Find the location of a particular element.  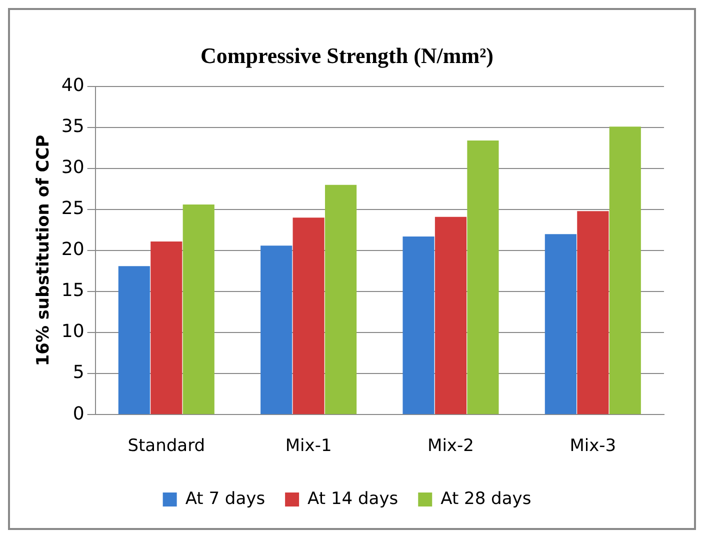

y-tick-label: 40 is located at coordinates (72, 85).